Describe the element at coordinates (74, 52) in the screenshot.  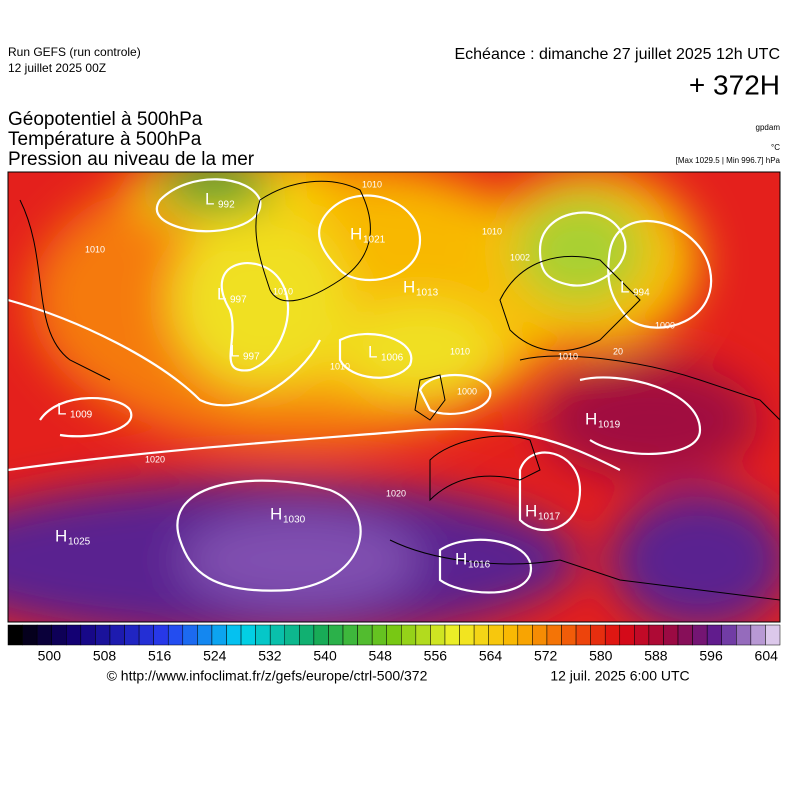
I see `run: Run GEFS (run controle)` at that location.